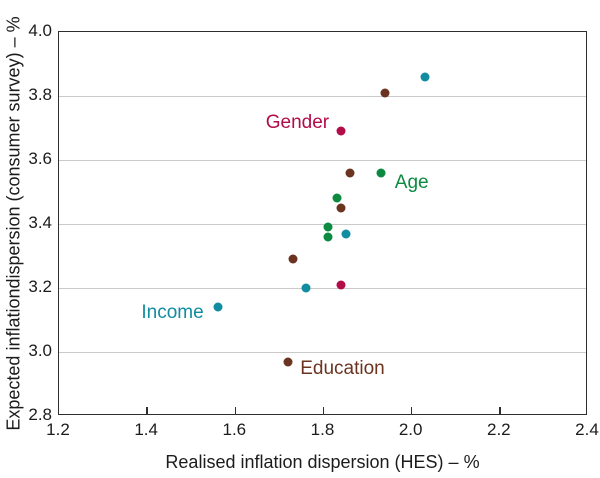 Image resolution: width=600 pixels, height=478 pixels. What do you see at coordinates (234, 429) in the screenshot?
I see `x-tick-label: 1.6` at bounding box center [234, 429].